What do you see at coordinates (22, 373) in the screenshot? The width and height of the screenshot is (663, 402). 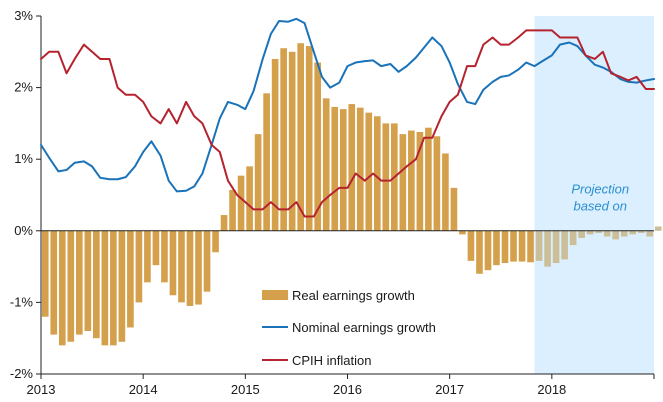 I see `y-tick-label: -2%` at bounding box center [22, 373].